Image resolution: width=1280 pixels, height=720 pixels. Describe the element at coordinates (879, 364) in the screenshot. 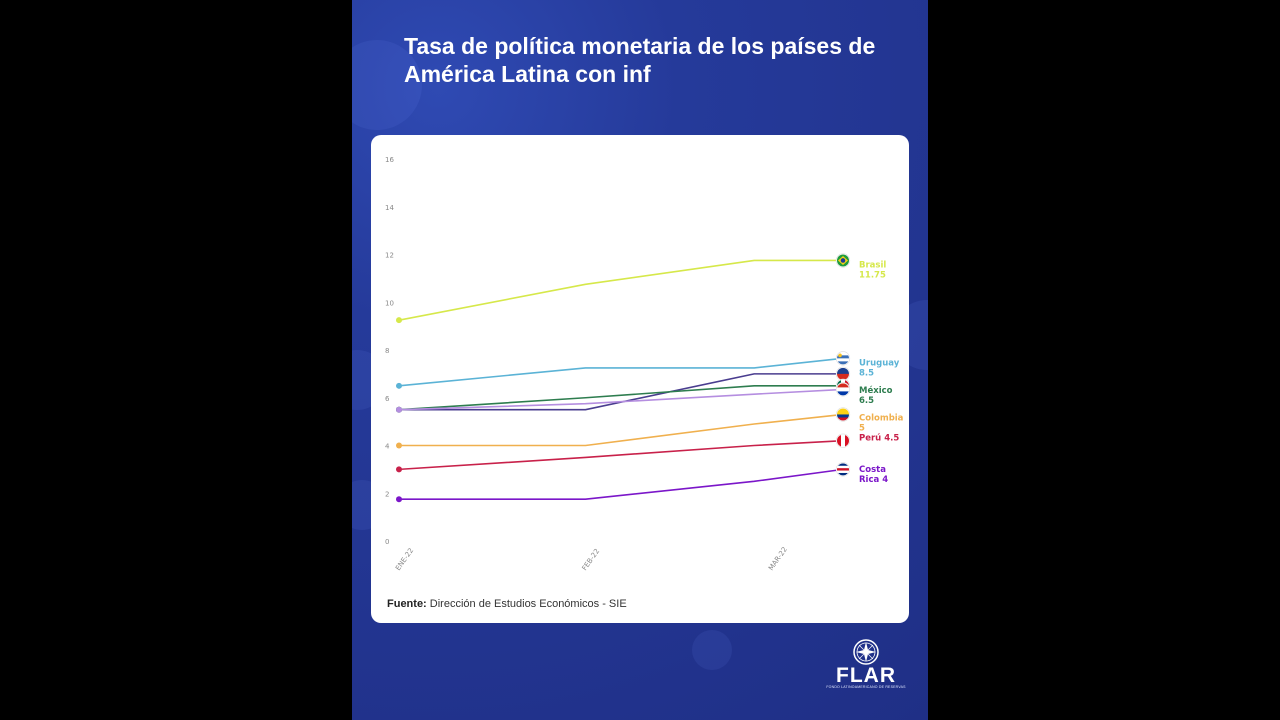

I see `series-end-label-line: Uruguay` at that location.